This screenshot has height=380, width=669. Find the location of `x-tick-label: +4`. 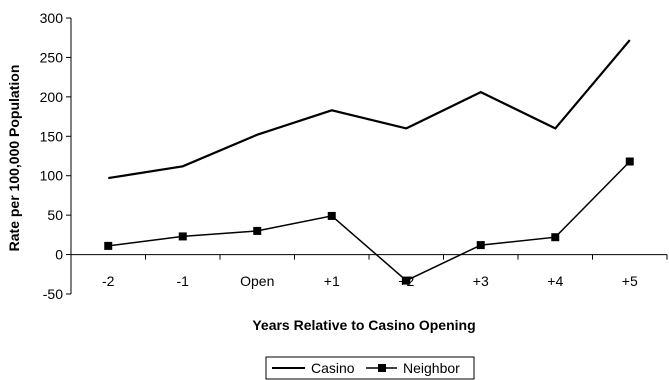

x-tick-label: +4 is located at coordinates (555, 281).